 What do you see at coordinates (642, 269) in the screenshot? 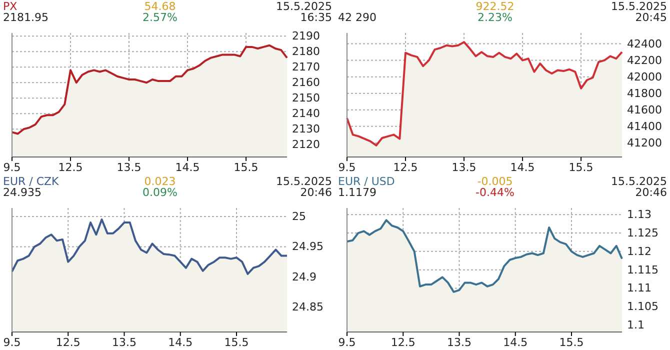
I see `y-tick-label: 1.115` at bounding box center [642, 269].